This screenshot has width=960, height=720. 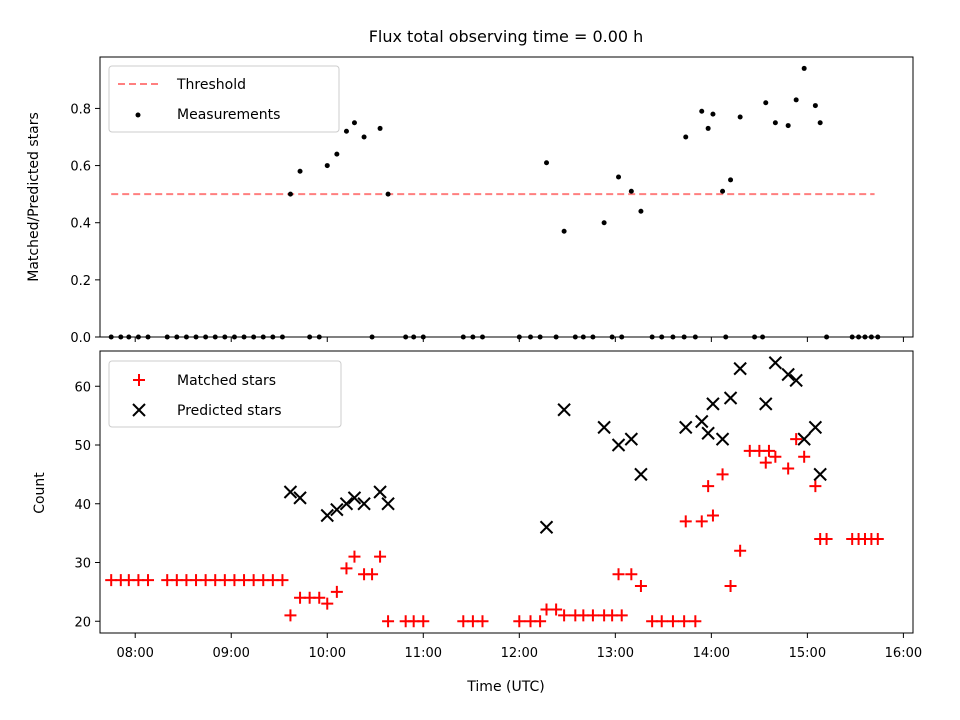 What do you see at coordinates (211, 85) in the screenshot?
I see `threshold-legend-label: Threshold` at bounding box center [211, 85].